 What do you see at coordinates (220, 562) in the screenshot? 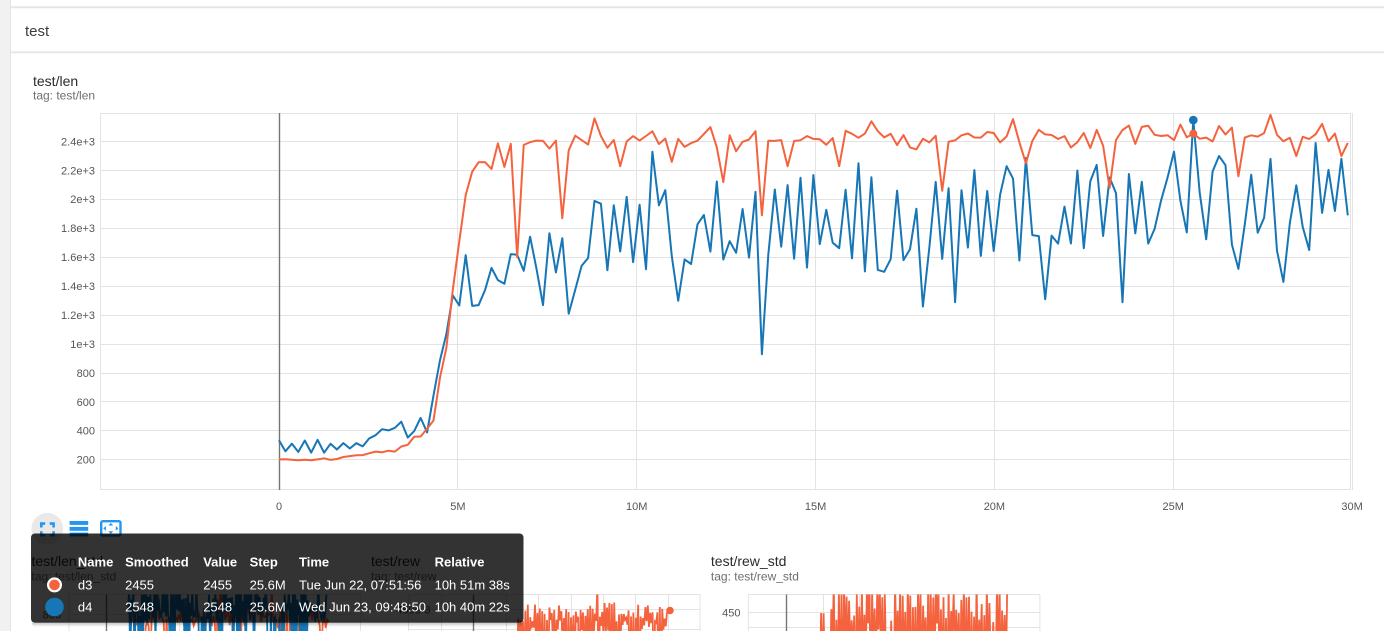
I see `svg-text: Value` at bounding box center [220, 562].